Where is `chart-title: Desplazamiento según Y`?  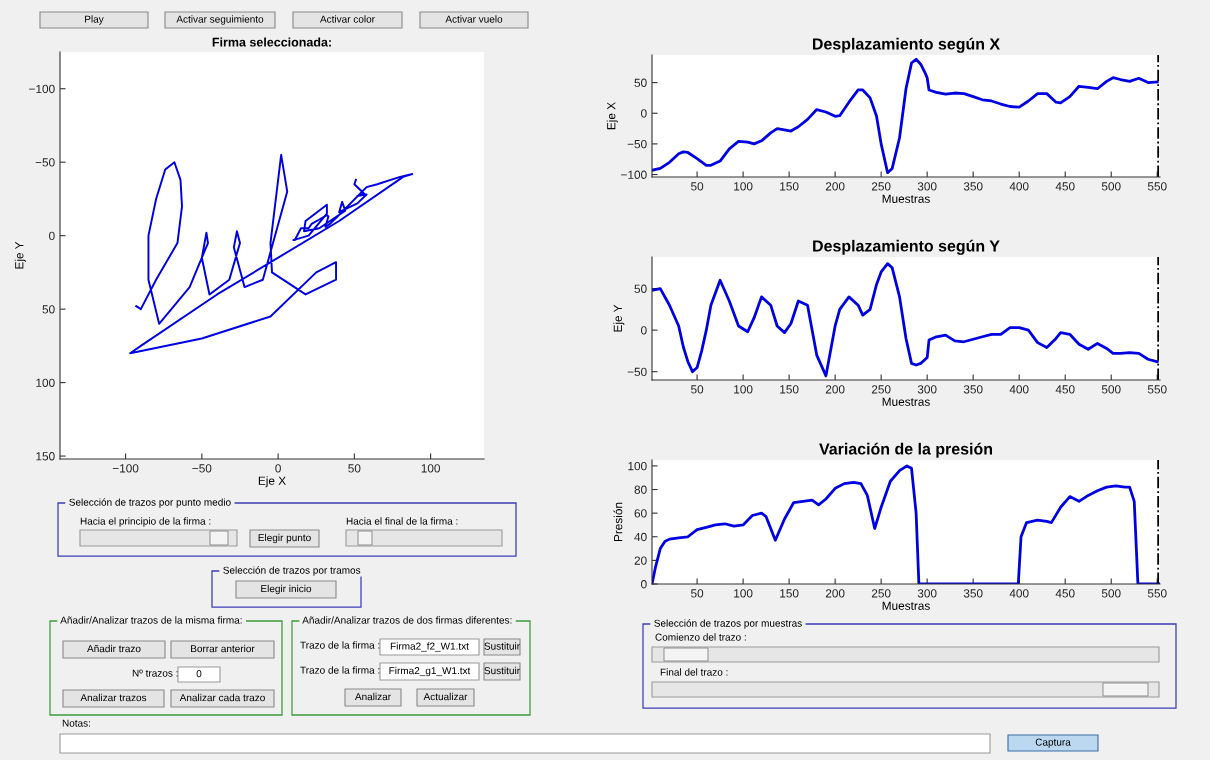 chart-title: Desplazamiento según Y is located at coordinates (906, 247).